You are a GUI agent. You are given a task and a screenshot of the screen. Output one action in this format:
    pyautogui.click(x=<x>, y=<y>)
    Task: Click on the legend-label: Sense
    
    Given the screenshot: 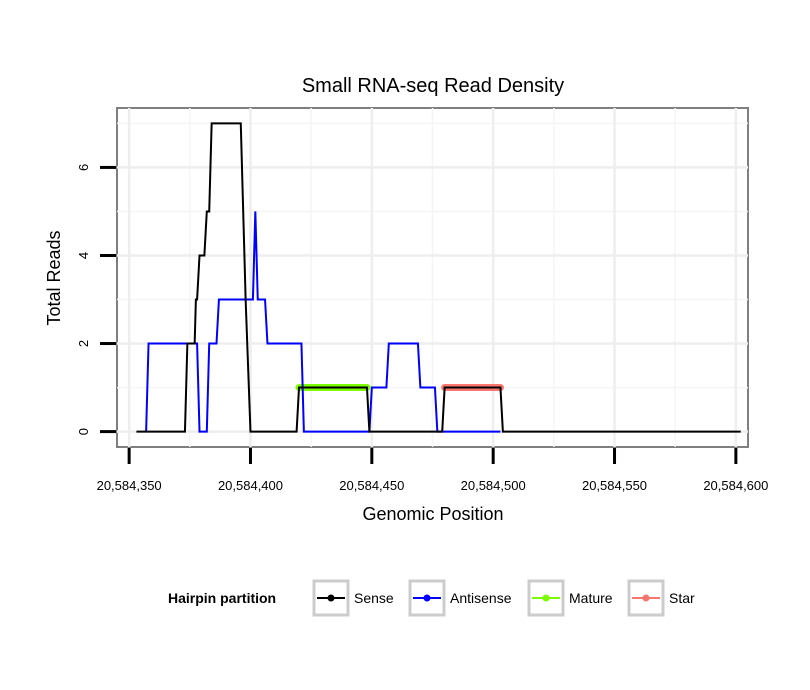 What is the action you would take?
    pyautogui.click(x=374, y=598)
    